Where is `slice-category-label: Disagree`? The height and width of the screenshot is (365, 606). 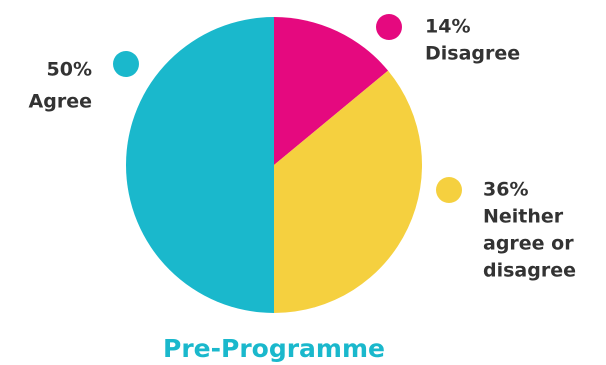
slice-category-label: Disagree is located at coordinates (472, 54).